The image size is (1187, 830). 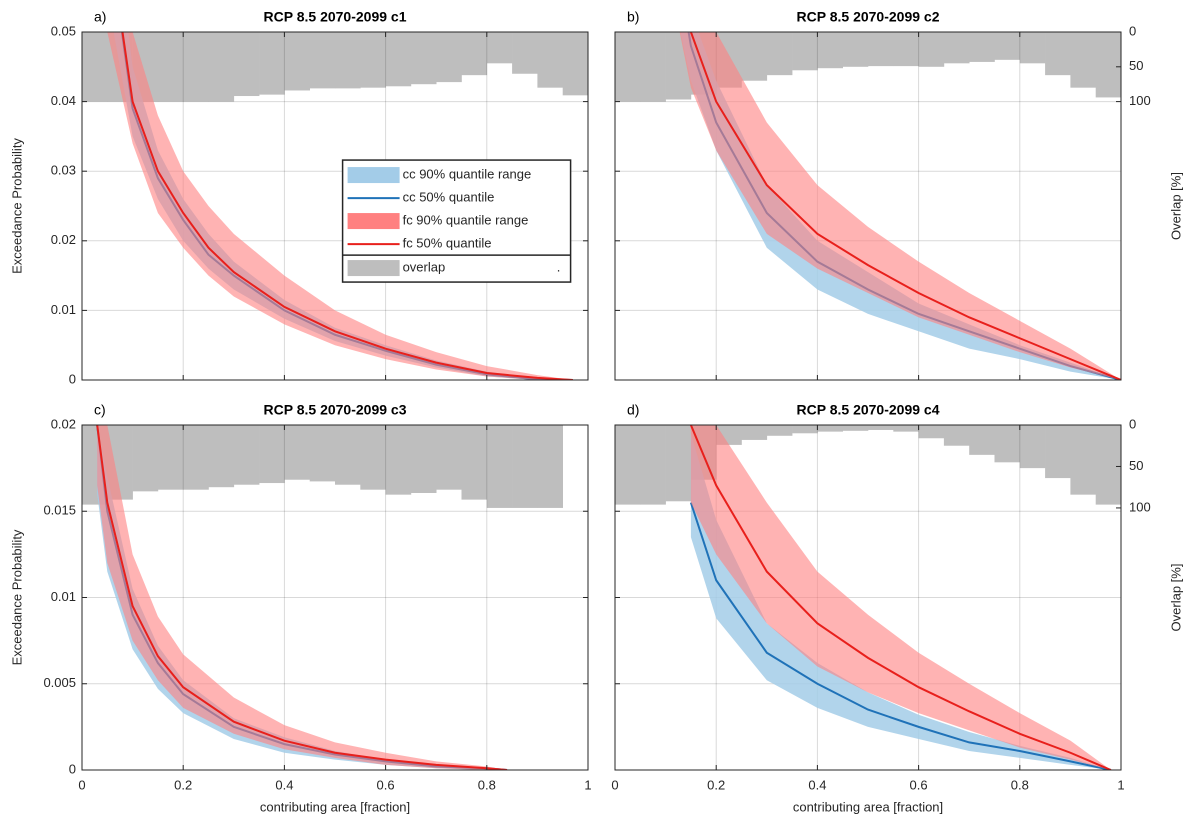 I want to click on chart-title: RCP 8.5 2070-2099 c1, so click(x=335, y=17).